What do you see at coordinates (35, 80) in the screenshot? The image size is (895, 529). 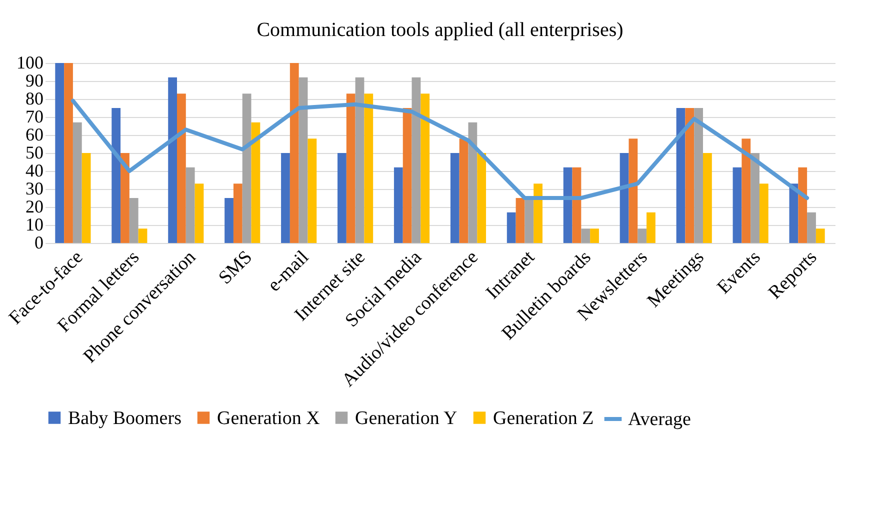 I see `y-tick-label: 90` at bounding box center [35, 80].